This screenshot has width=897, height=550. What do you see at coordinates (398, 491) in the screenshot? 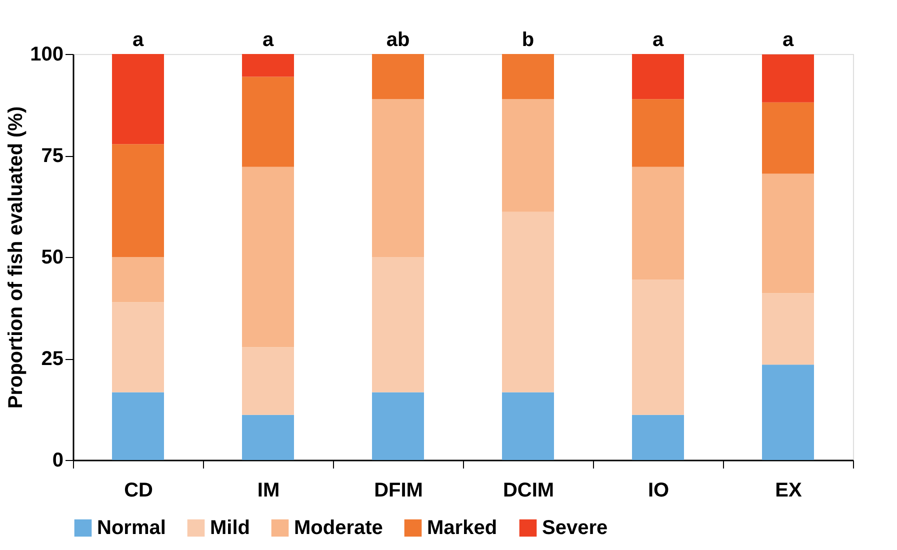
I see `x-tick-label: DFIM` at bounding box center [398, 491].